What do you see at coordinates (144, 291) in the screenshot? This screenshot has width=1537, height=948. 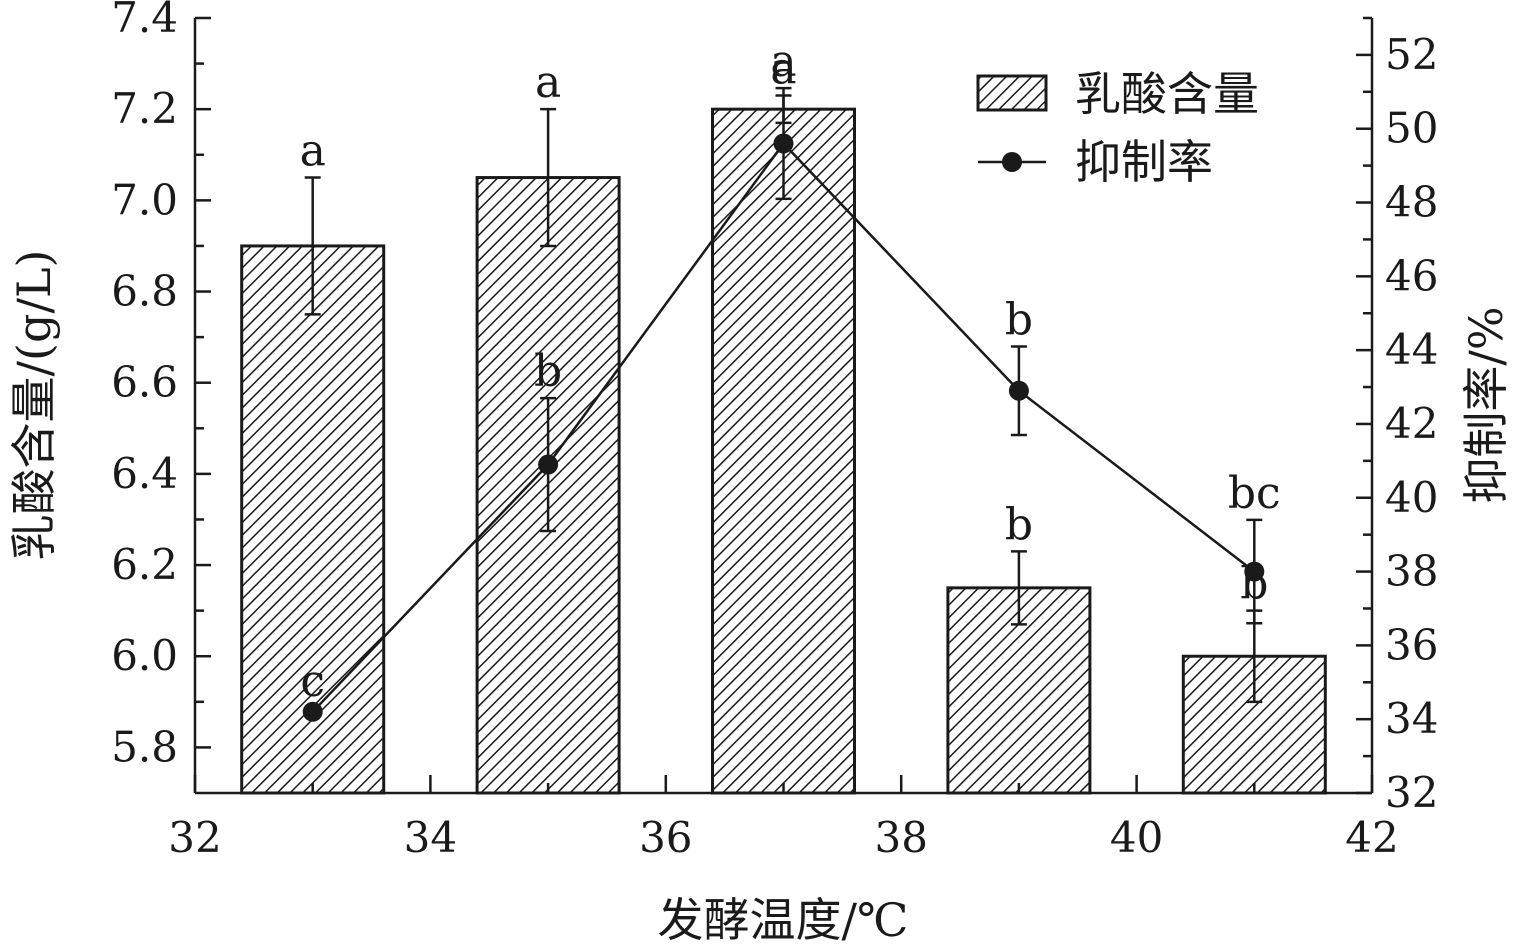 I see `left-y-tick-label: 6.8` at bounding box center [144, 291].